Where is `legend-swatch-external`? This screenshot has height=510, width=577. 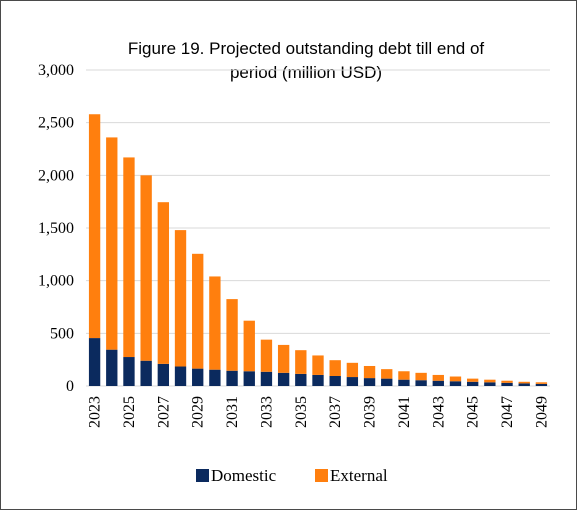
legend-swatch-external is located at coordinates (321, 475).